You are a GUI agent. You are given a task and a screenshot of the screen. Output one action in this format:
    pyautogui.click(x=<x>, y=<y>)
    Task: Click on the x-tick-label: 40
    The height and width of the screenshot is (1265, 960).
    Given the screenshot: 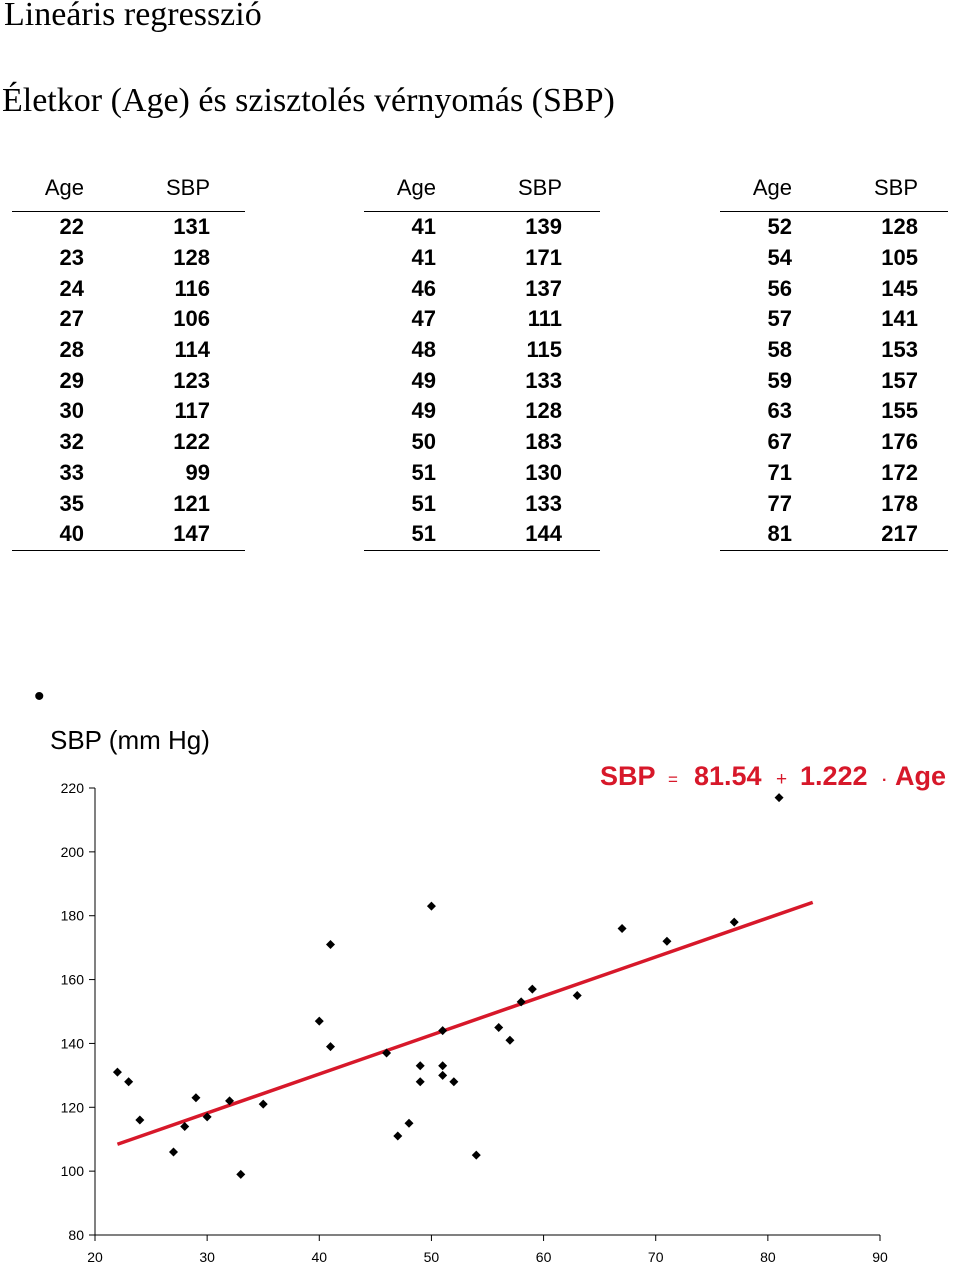 What is the action you would take?
    pyautogui.click(x=319, y=1257)
    